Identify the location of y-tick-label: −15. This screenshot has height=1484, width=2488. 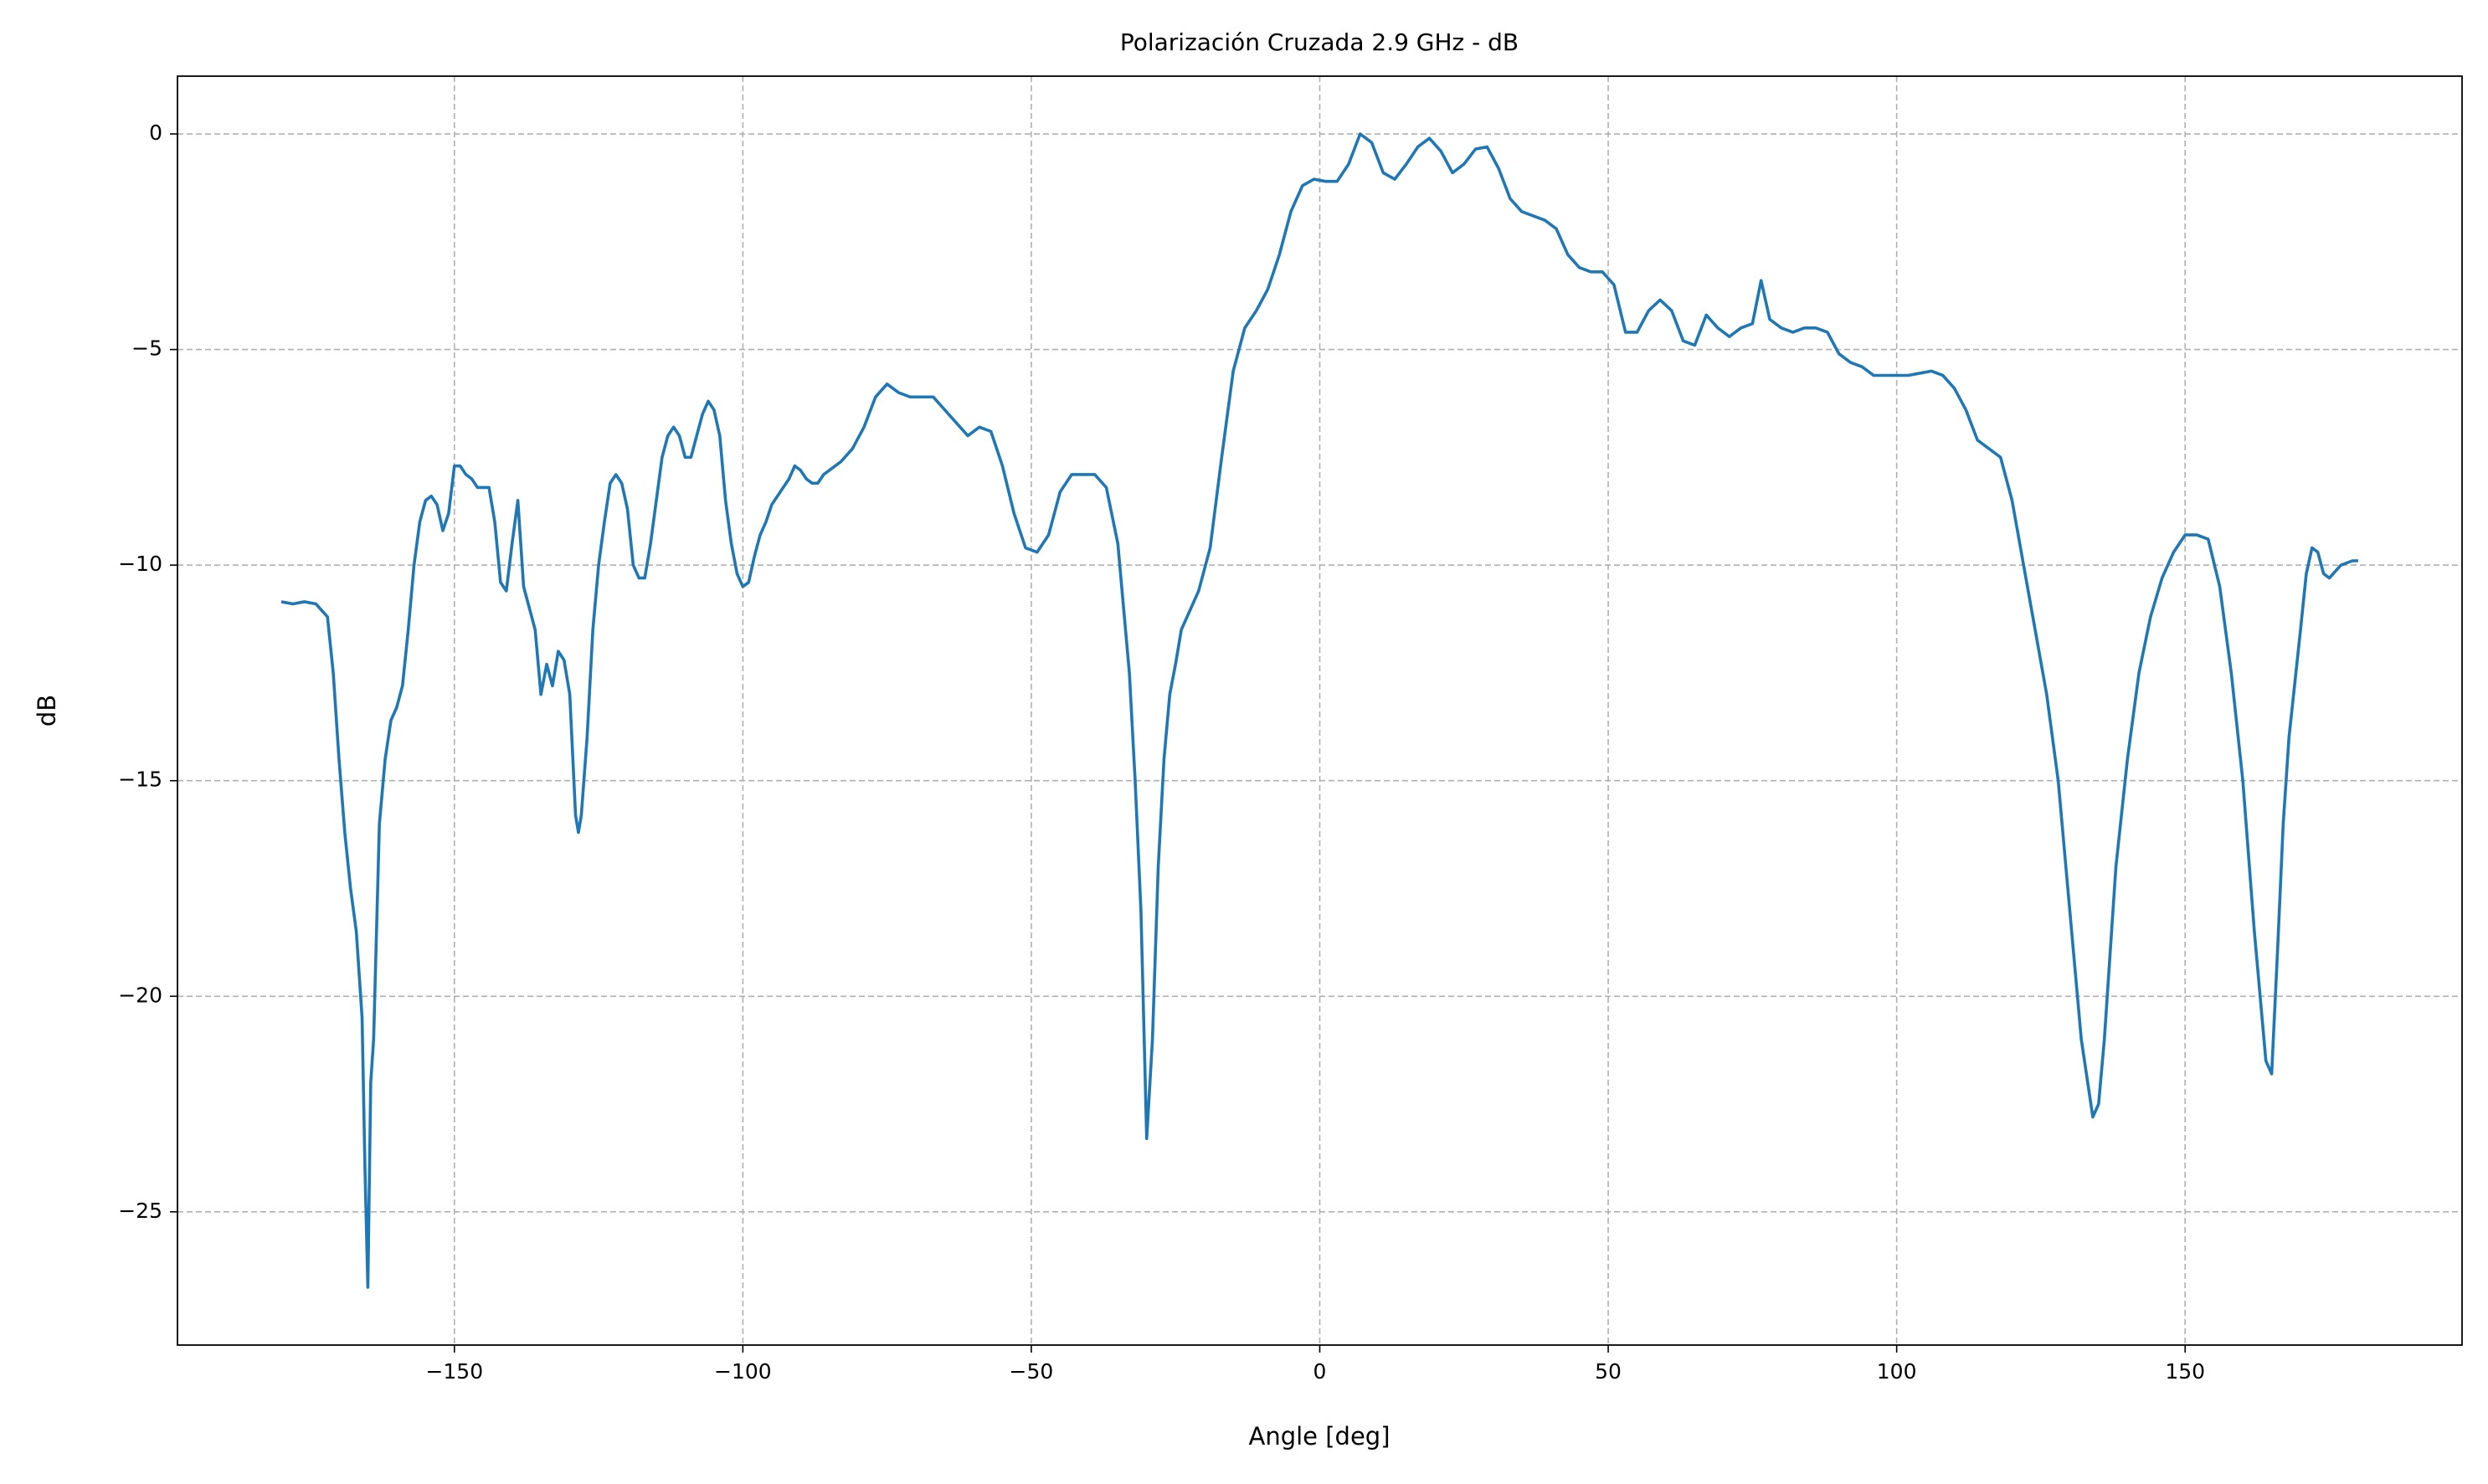
(140, 780).